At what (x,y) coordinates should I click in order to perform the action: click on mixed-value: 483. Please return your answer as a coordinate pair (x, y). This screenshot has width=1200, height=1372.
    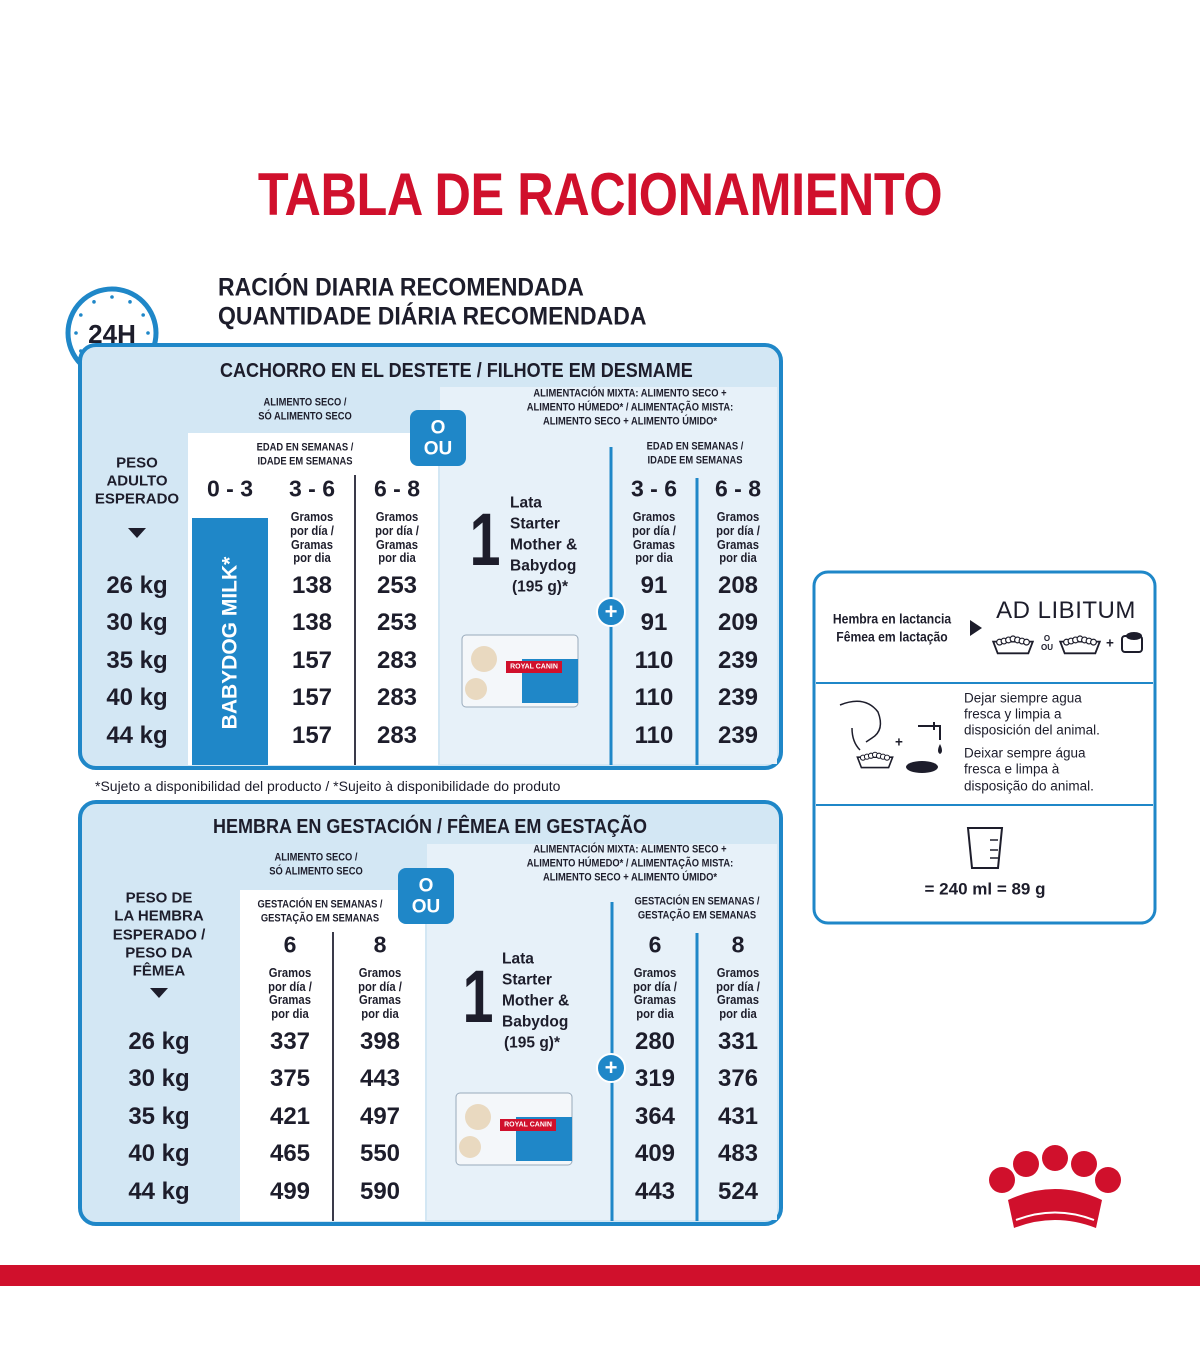
    Looking at the image, I should click on (738, 1153).